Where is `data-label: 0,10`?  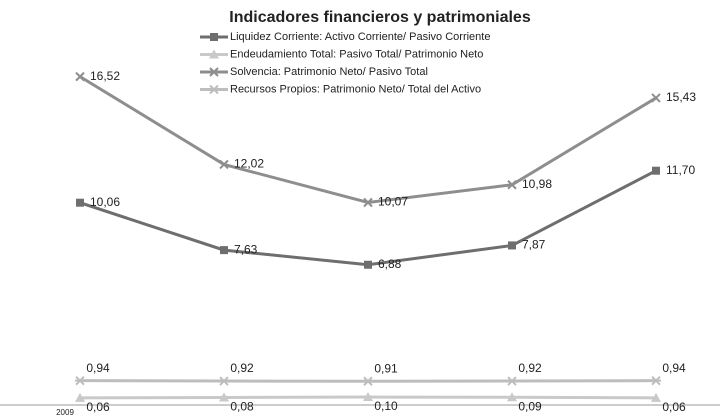 data-label: 0,10 is located at coordinates (386, 406).